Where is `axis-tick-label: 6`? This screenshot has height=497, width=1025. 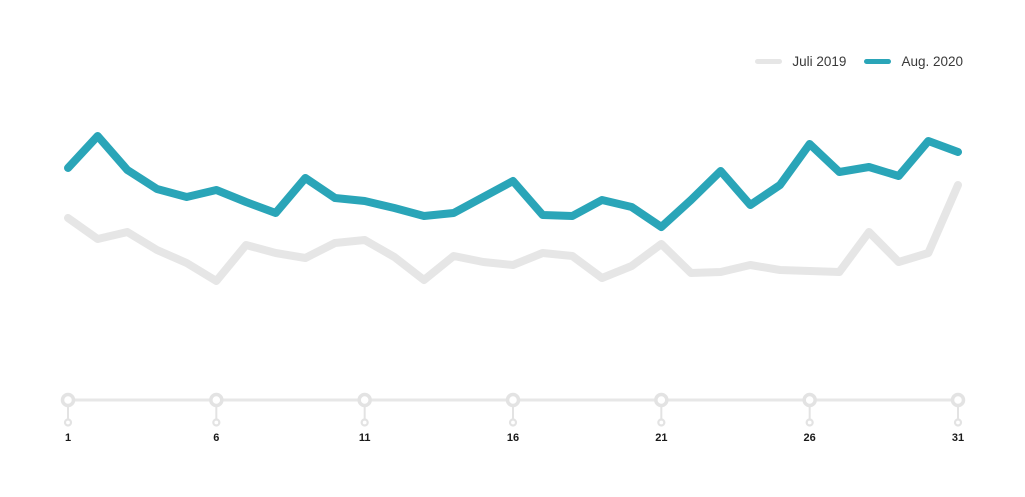 axis-tick-label: 6 is located at coordinates (216, 438).